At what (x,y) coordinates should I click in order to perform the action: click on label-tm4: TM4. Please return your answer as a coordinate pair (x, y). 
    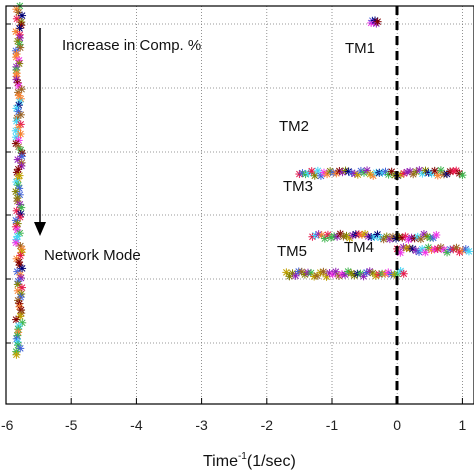
    Looking at the image, I should click on (359, 247).